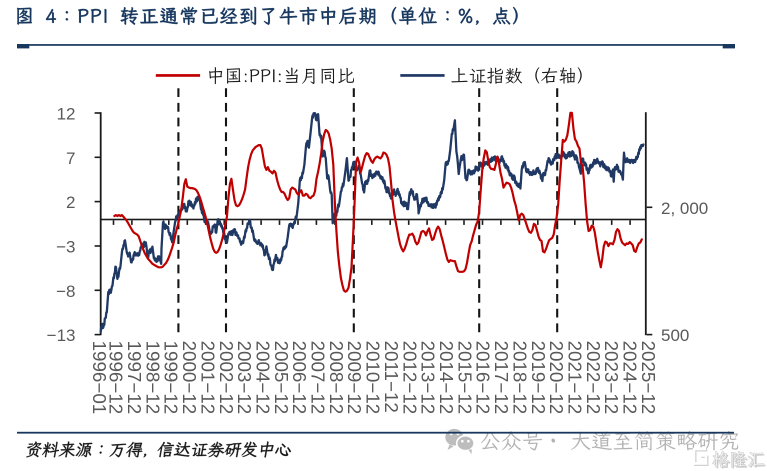 The height and width of the screenshot is (471, 767). I want to click on svg-text: 1996−01, so click(99, 378).